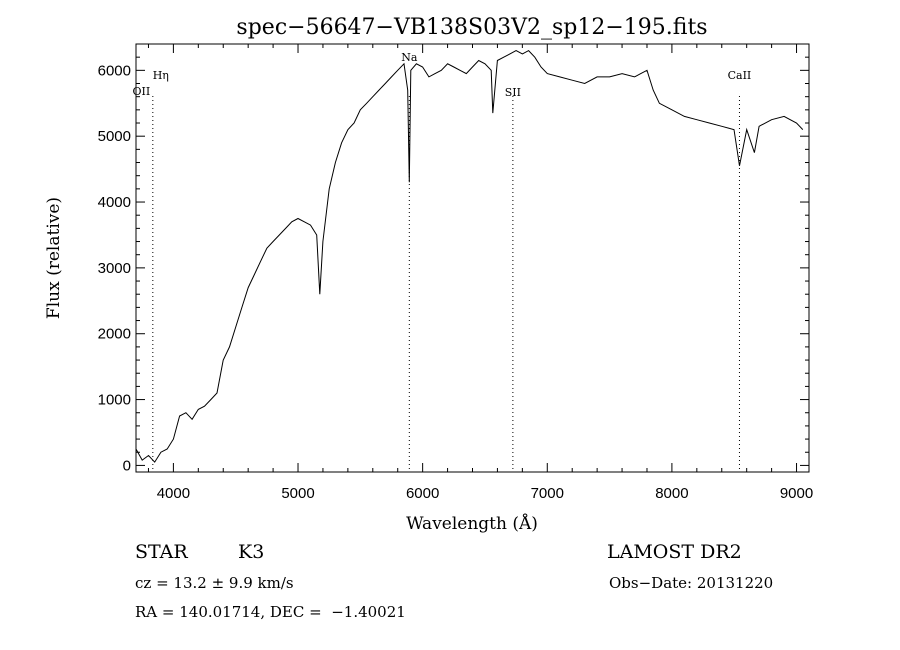 The image size is (900, 650). What do you see at coordinates (270, 612) in the screenshot?
I see `coordinates-line: RA = 140.01714, DEC = −1.40021` at bounding box center [270, 612].